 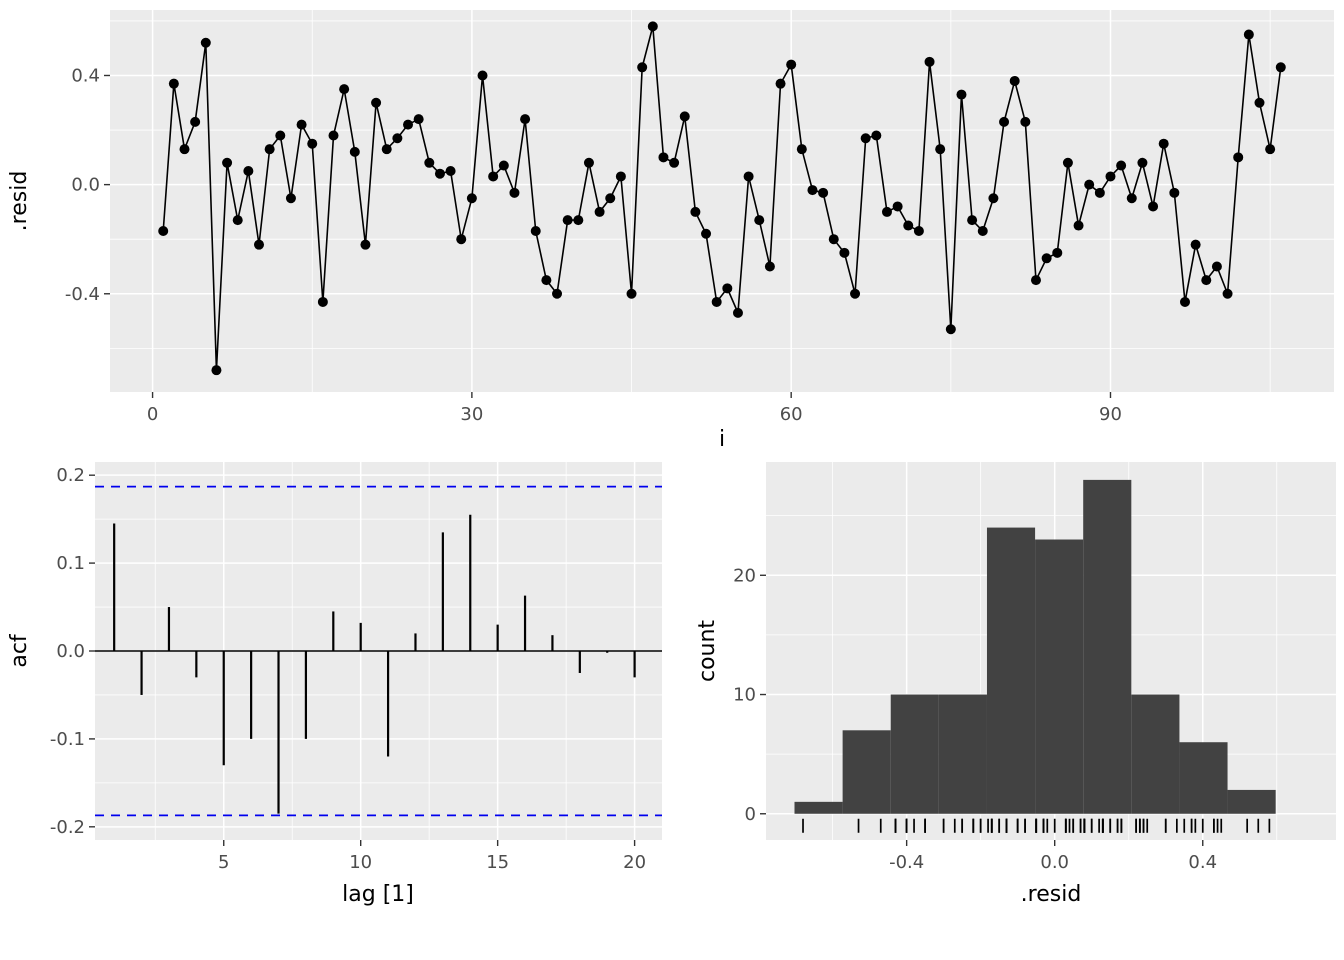 What do you see at coordinates (707, 651) in the screenshot?
I see `histogram-y-axis-title: count` at bounding box center [707, 651].